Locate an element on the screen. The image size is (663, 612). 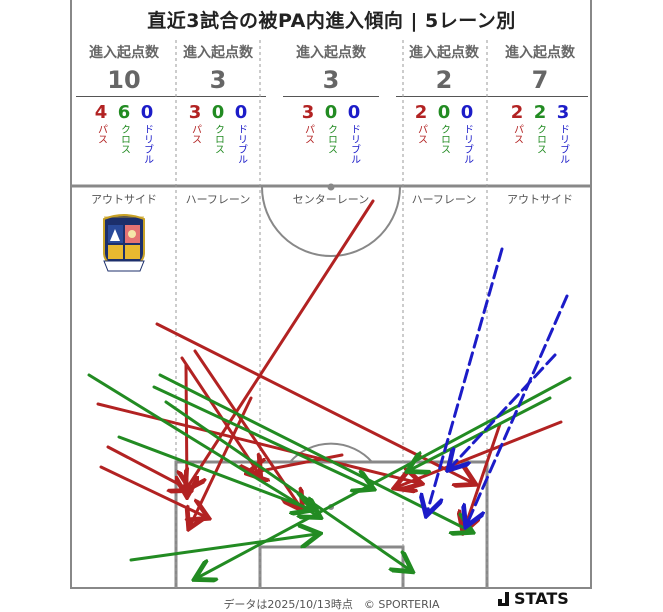
pass-count: 4 is located at coordinates (101, 112).